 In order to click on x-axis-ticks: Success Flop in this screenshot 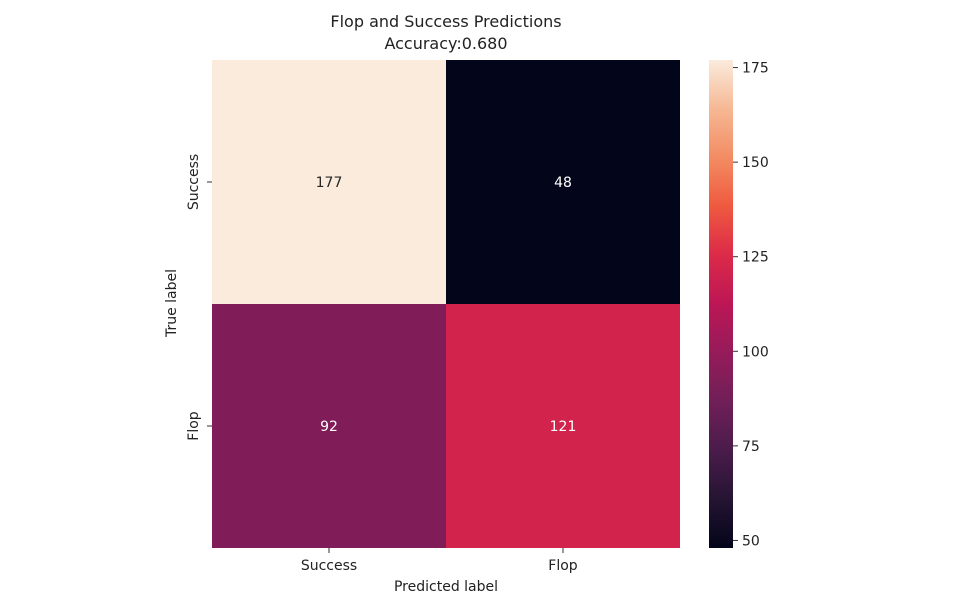, I will do `click(439, 561)`.